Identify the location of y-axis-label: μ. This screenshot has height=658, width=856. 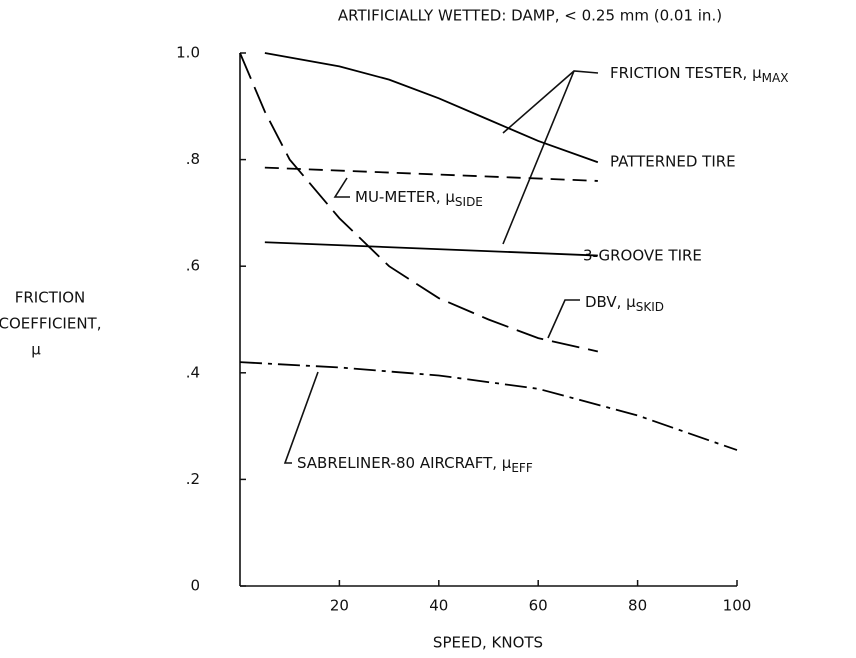
(36, 350).